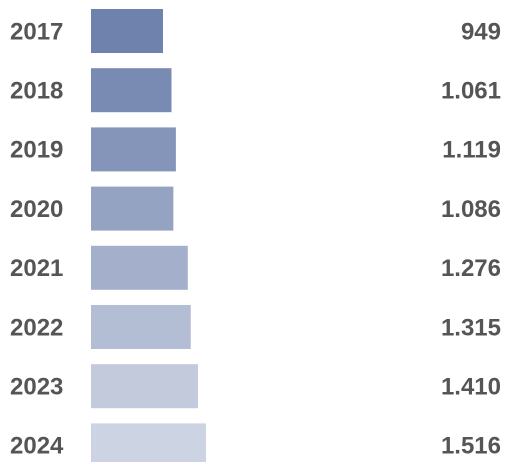 Image resolution: width=507 pixels, height=467 pixels. I want to click on value-label: 949, so click(481, 31).